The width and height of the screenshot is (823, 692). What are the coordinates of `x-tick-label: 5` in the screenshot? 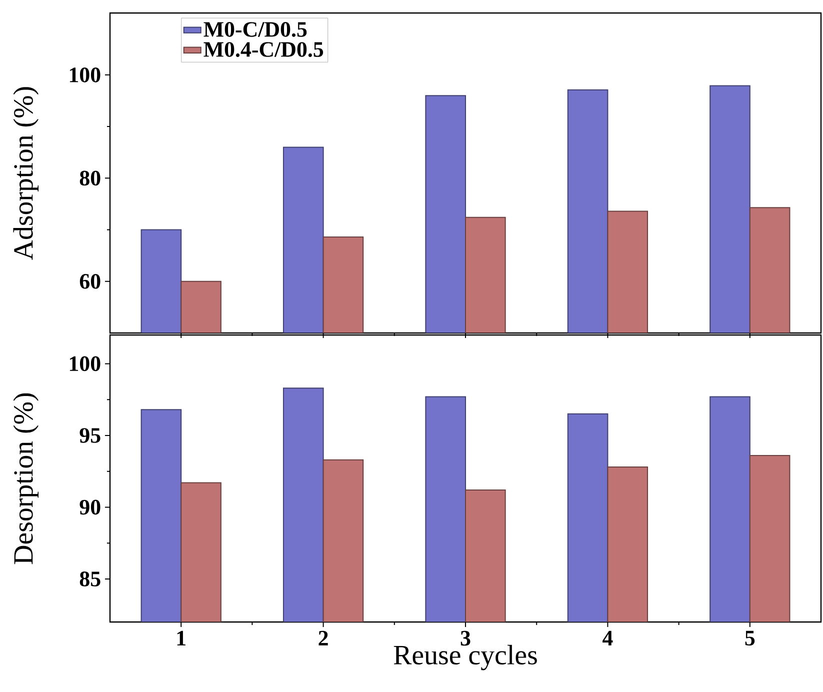 It's located at (750, 638).